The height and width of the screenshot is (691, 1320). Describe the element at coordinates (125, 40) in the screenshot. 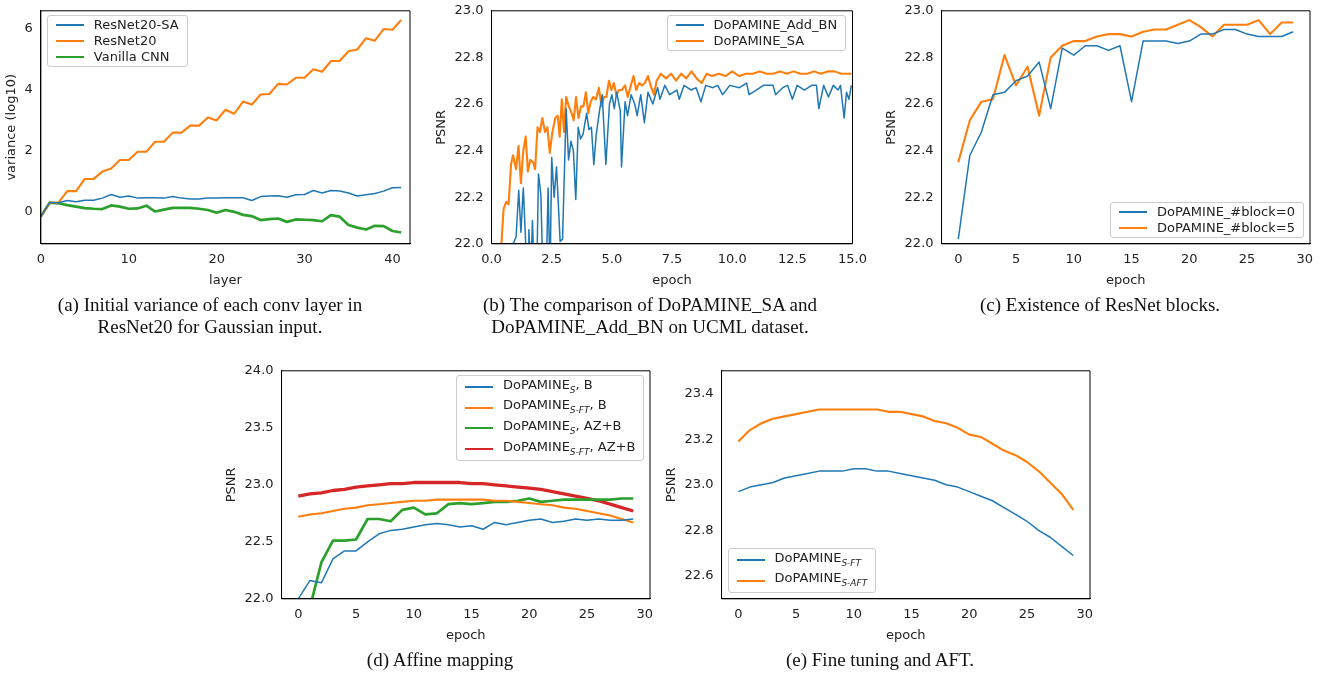

I see `legend-label: ResNet20` at that location.